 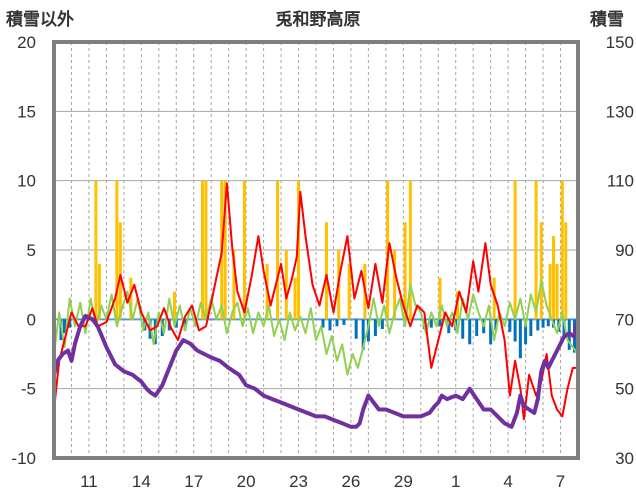 I want to click on left-tick-label: 10, so click(x=26, y=181).